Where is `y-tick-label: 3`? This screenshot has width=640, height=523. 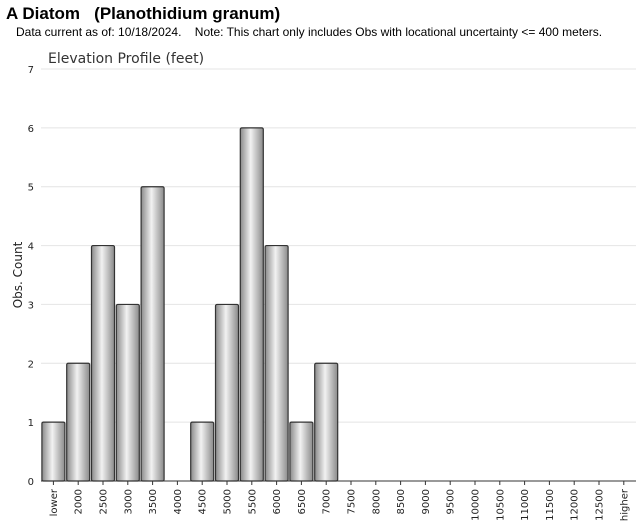
y-tick-label: 3 is located at coordinates (31, 305).